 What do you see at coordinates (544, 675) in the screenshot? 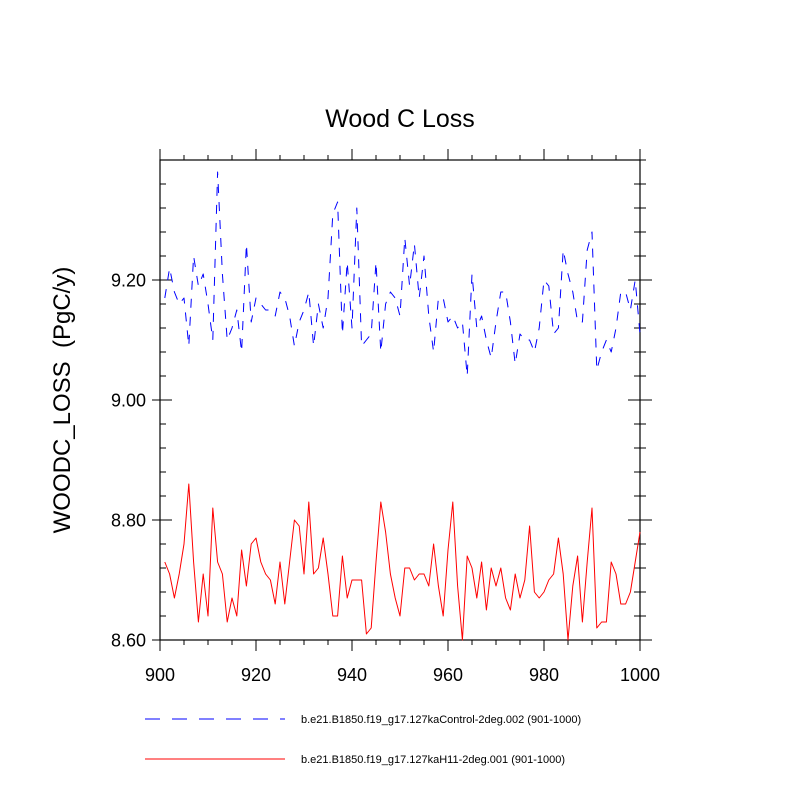
I see `x-tick-label: 980` at bounding box center [544, 675].